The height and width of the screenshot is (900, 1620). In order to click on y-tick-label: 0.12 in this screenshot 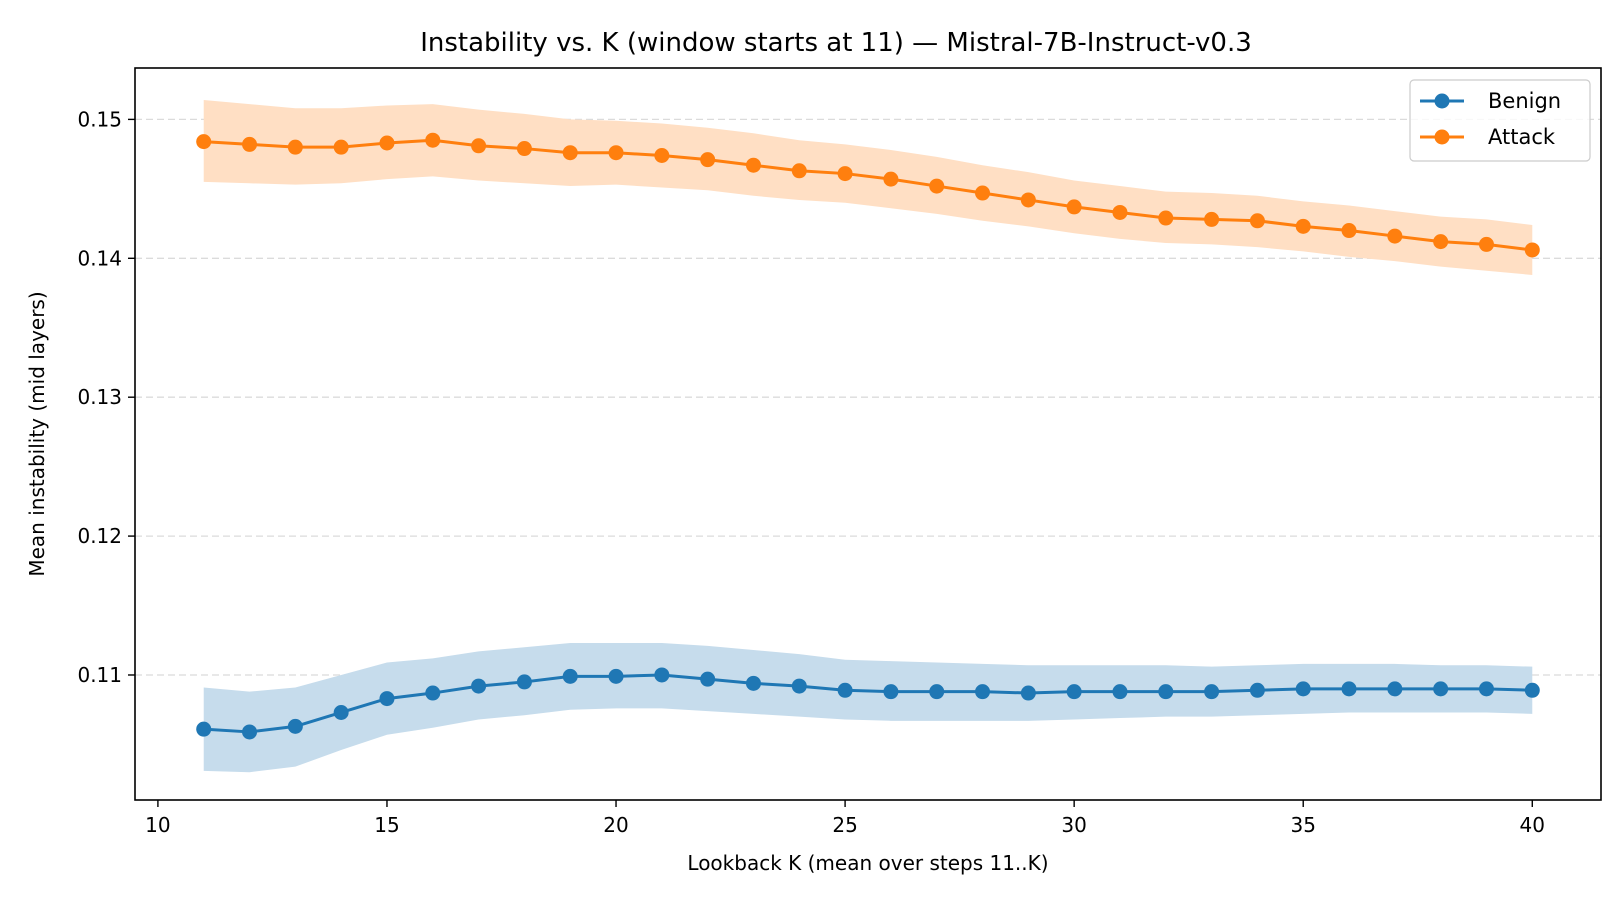, I will do `click(99, 536)`.